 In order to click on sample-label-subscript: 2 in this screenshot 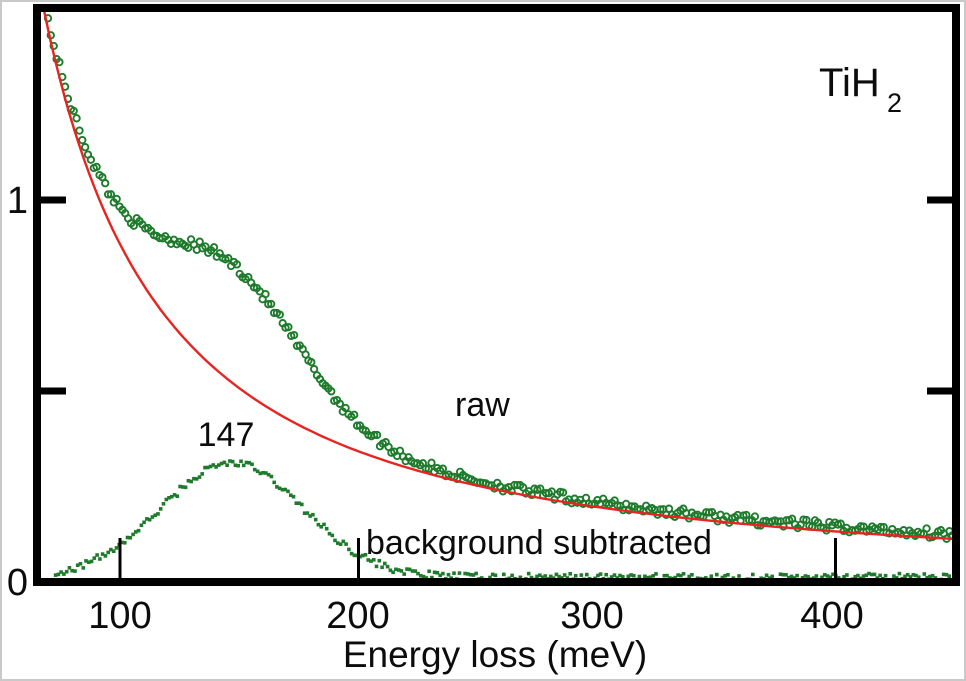, I will do `click(894, 103)`.